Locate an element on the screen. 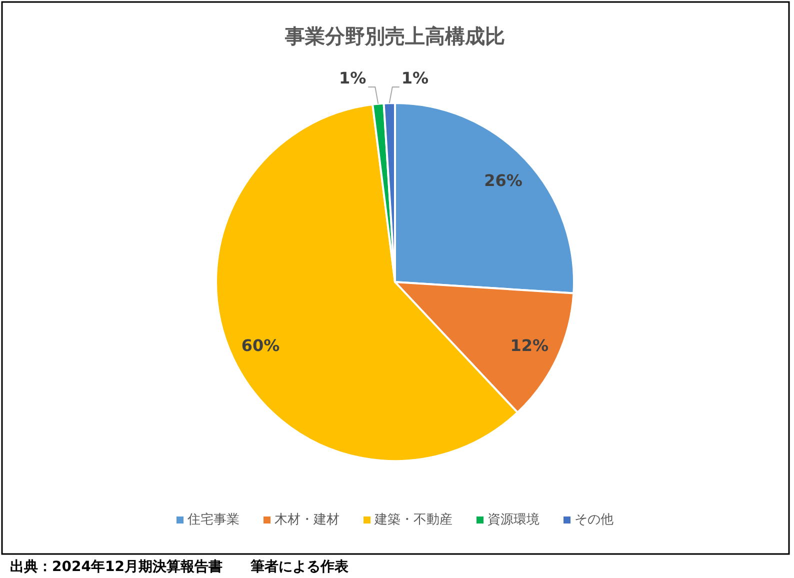 The image size is (794, 578). legend-label: 木材・建材 is located at coordinates (307, 520).